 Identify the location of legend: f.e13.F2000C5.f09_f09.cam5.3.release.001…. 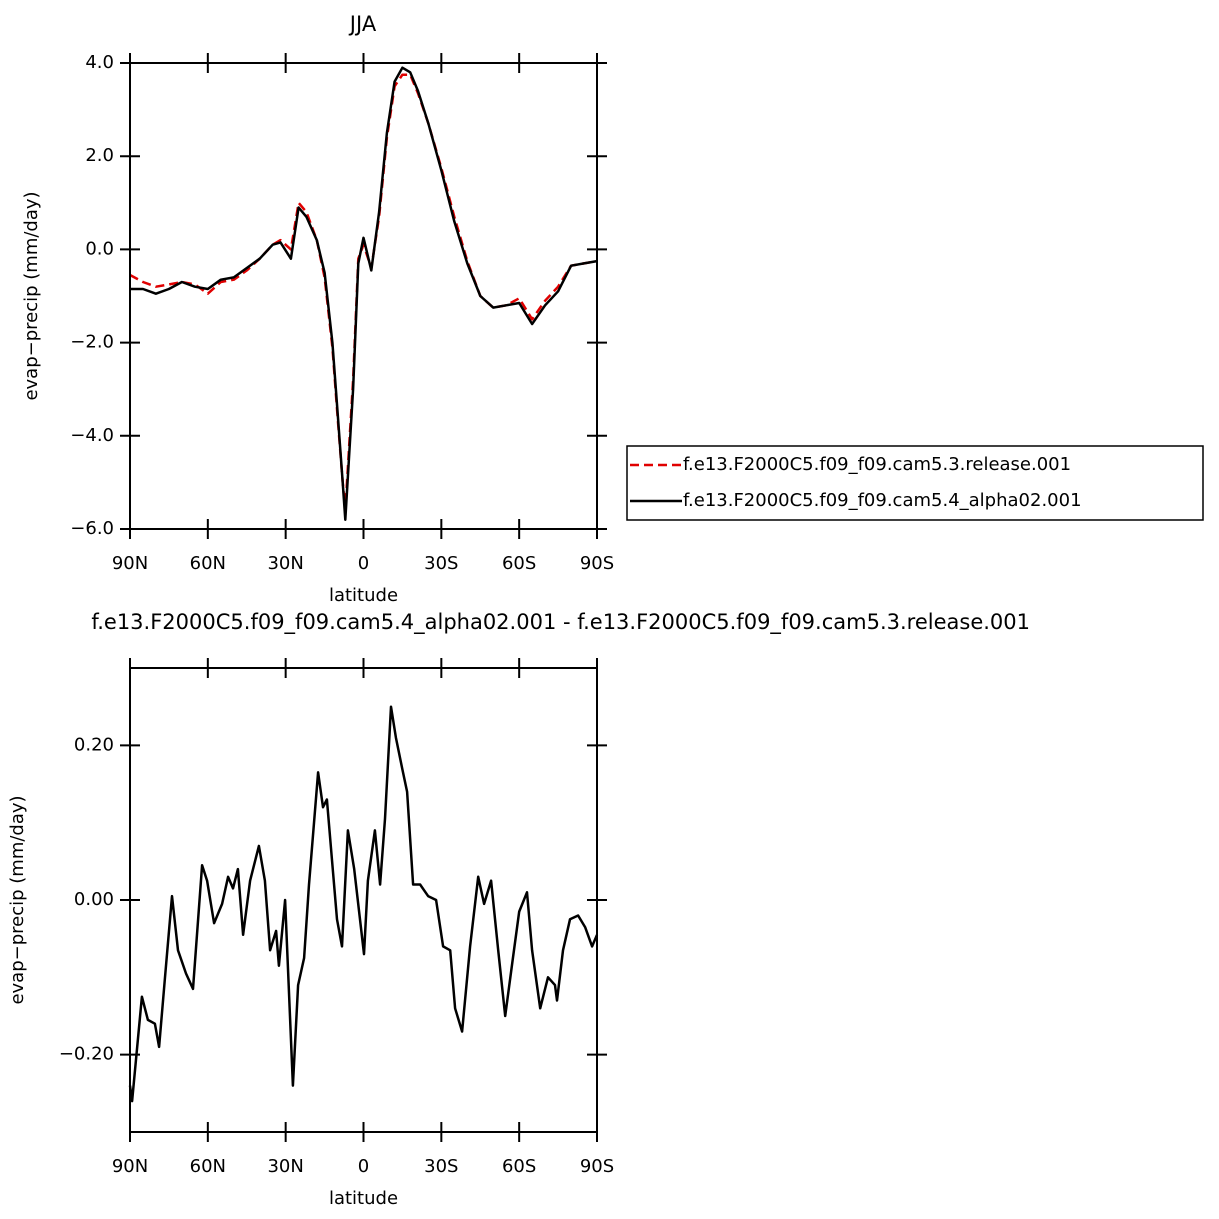
(915, 483).